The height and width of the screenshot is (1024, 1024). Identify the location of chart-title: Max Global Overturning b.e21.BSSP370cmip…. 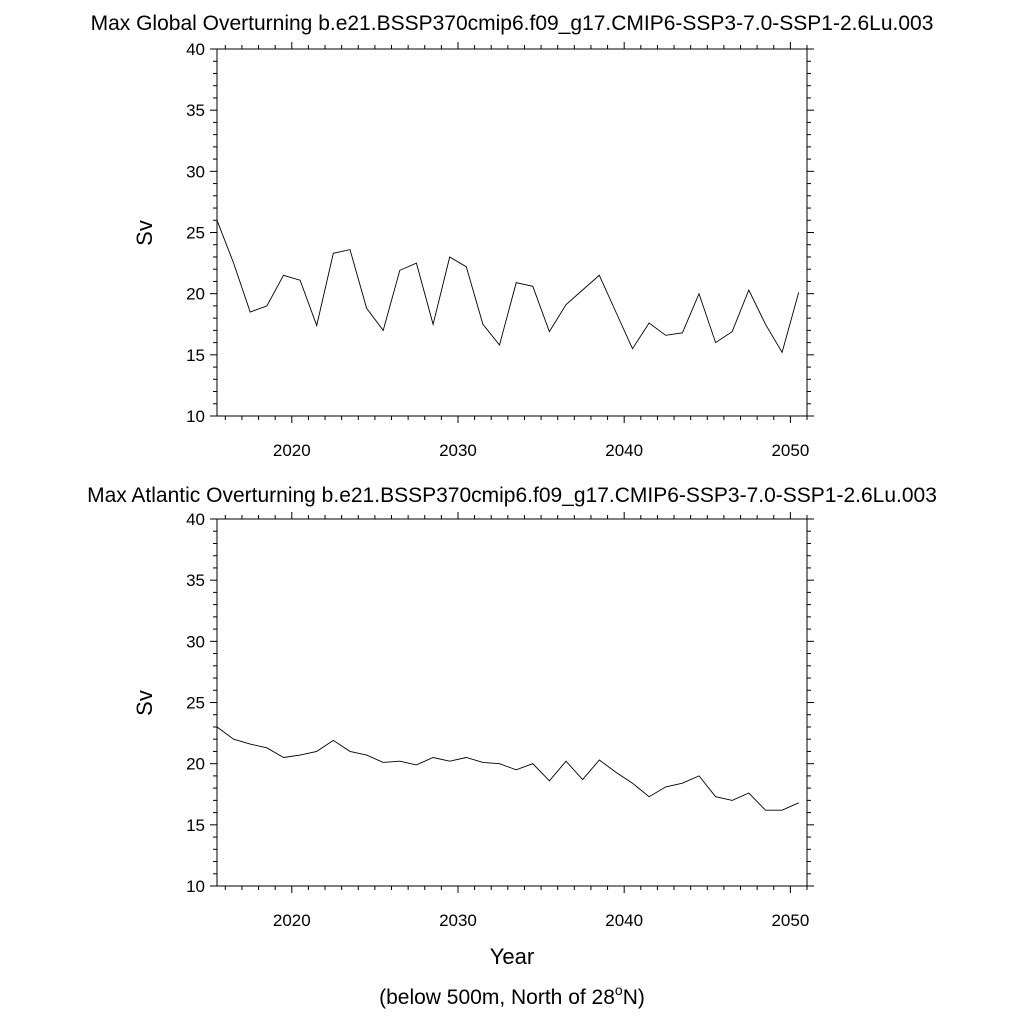
(512, 23).